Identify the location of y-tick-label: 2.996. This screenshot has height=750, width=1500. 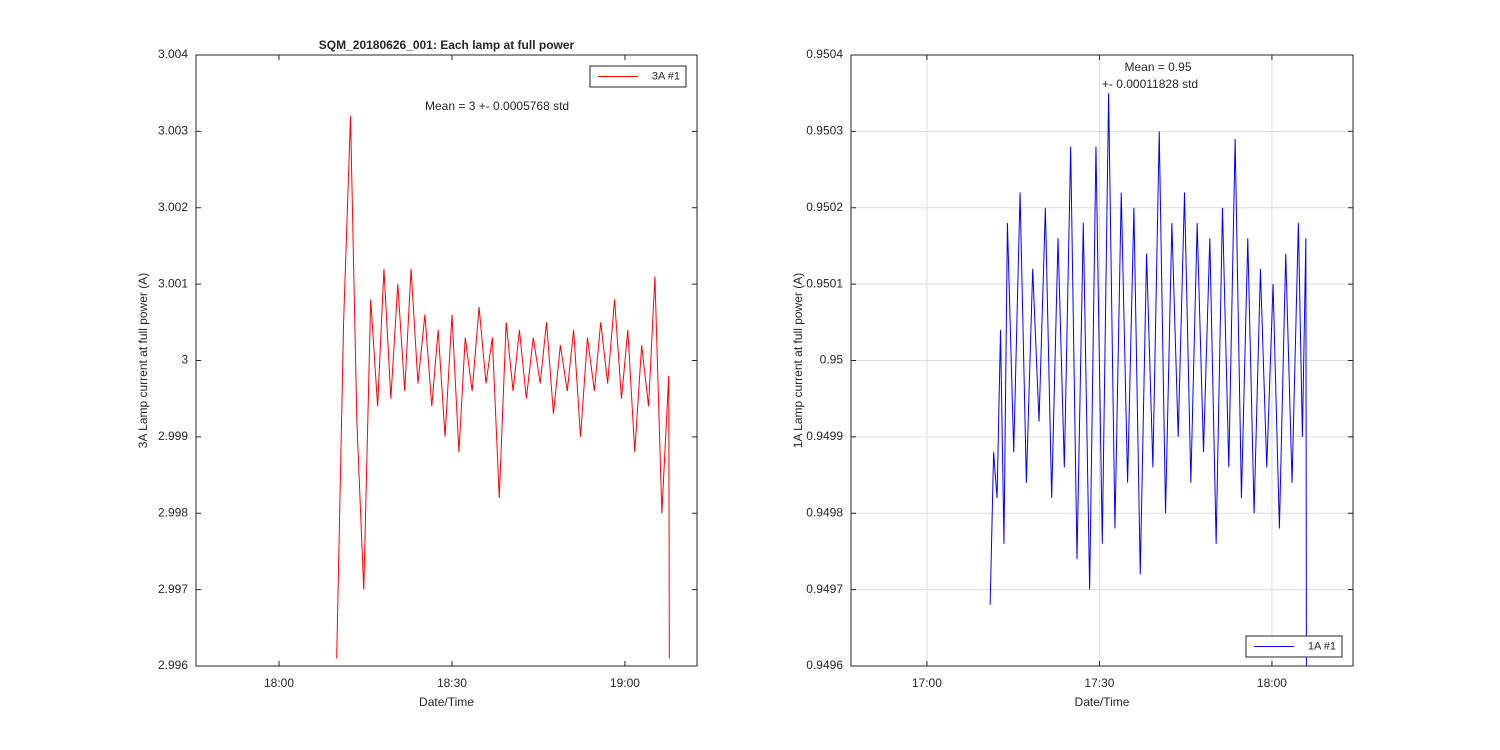
(173, 665).